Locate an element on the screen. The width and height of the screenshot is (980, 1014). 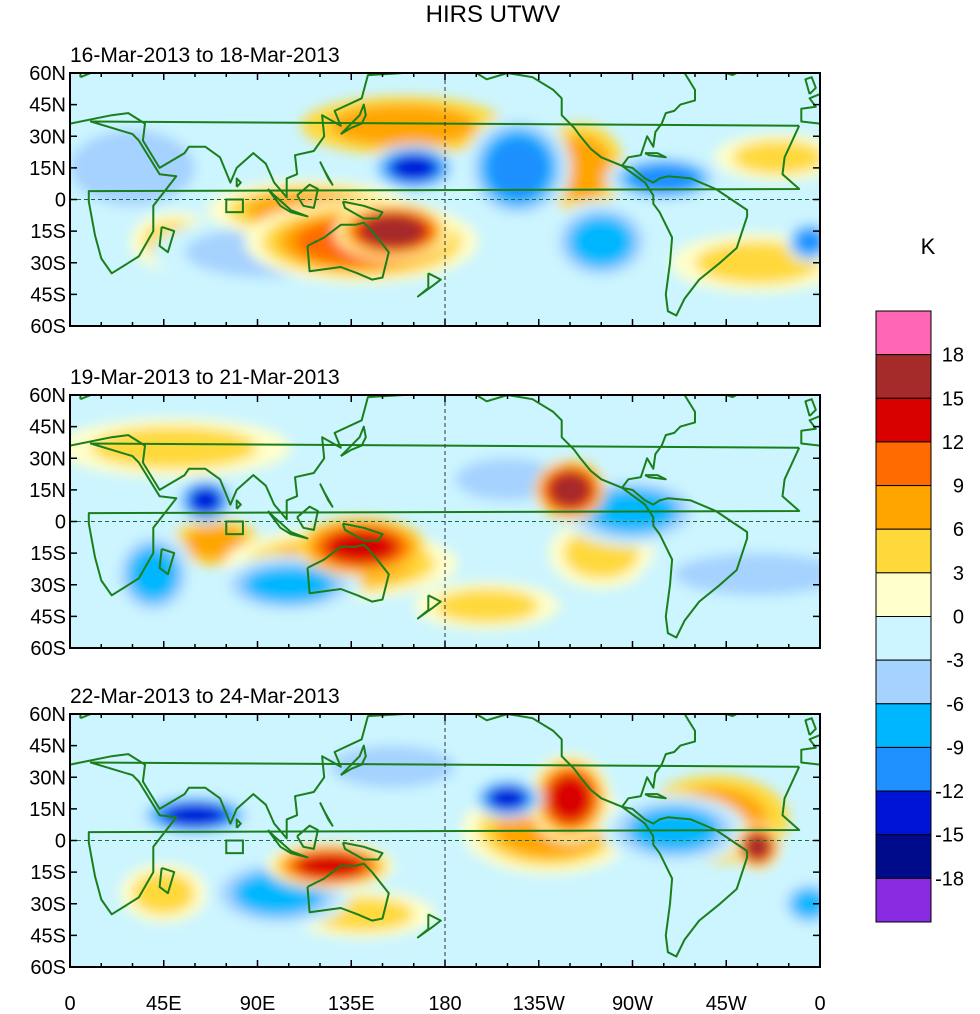
colorbar-level-label: 6 is located at coordinates (958, 530).